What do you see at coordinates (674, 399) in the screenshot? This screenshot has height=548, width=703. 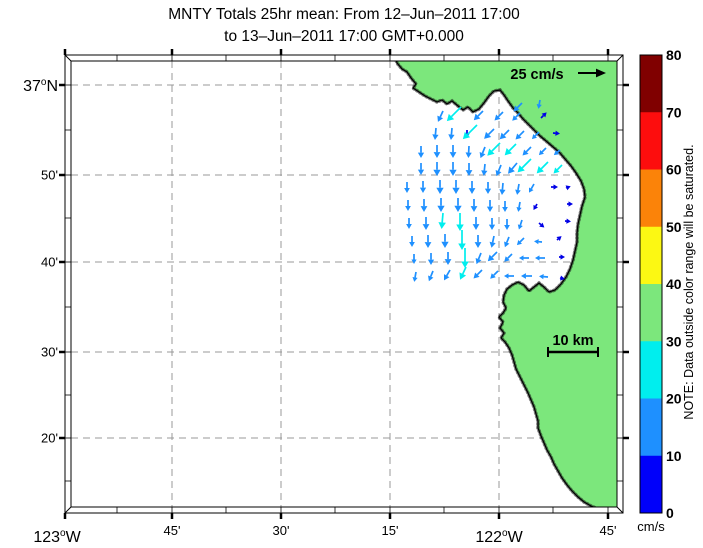 I see `colorbar-tick-label: 20` at bounding box center [674, 399].